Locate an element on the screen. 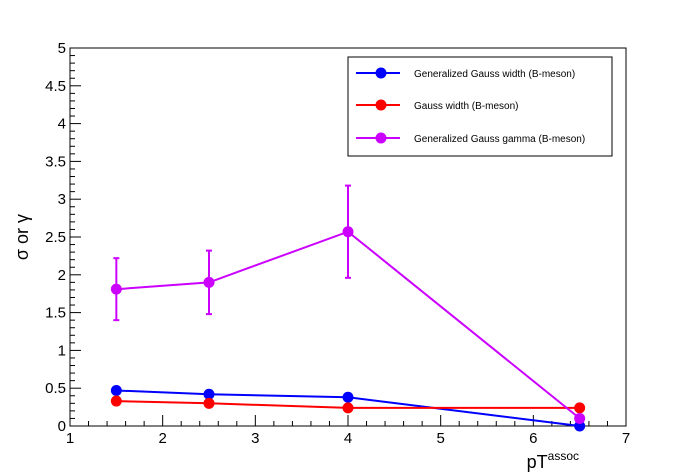 Image resolution: width=696 pixels, height=474 pixels. x-tick-label: 6 is located at coordinates (533, 438).